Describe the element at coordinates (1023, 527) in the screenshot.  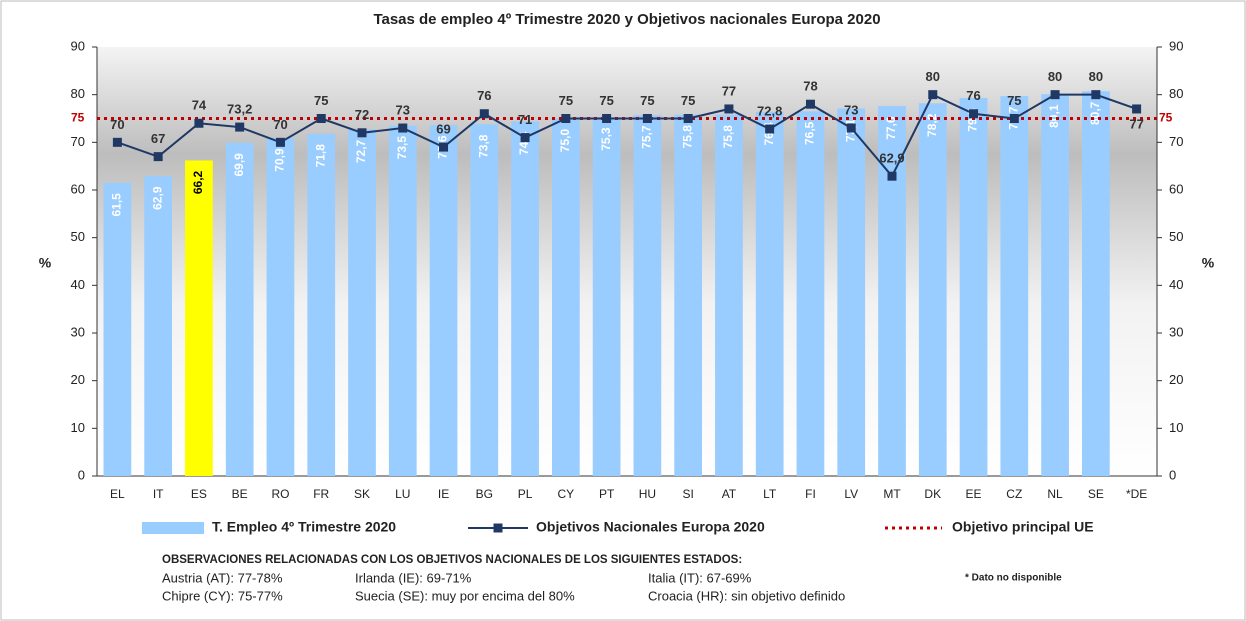
I see `legend-label: Objetivo principal UE` at that location.